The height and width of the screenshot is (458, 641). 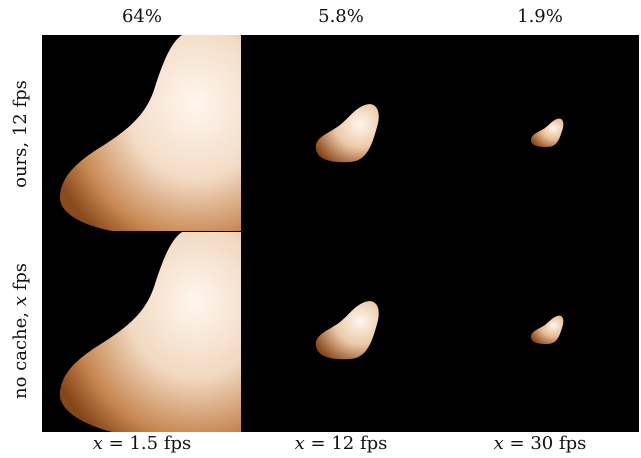 I want to click on footer-1-var: x, so click(x=97, y=443).